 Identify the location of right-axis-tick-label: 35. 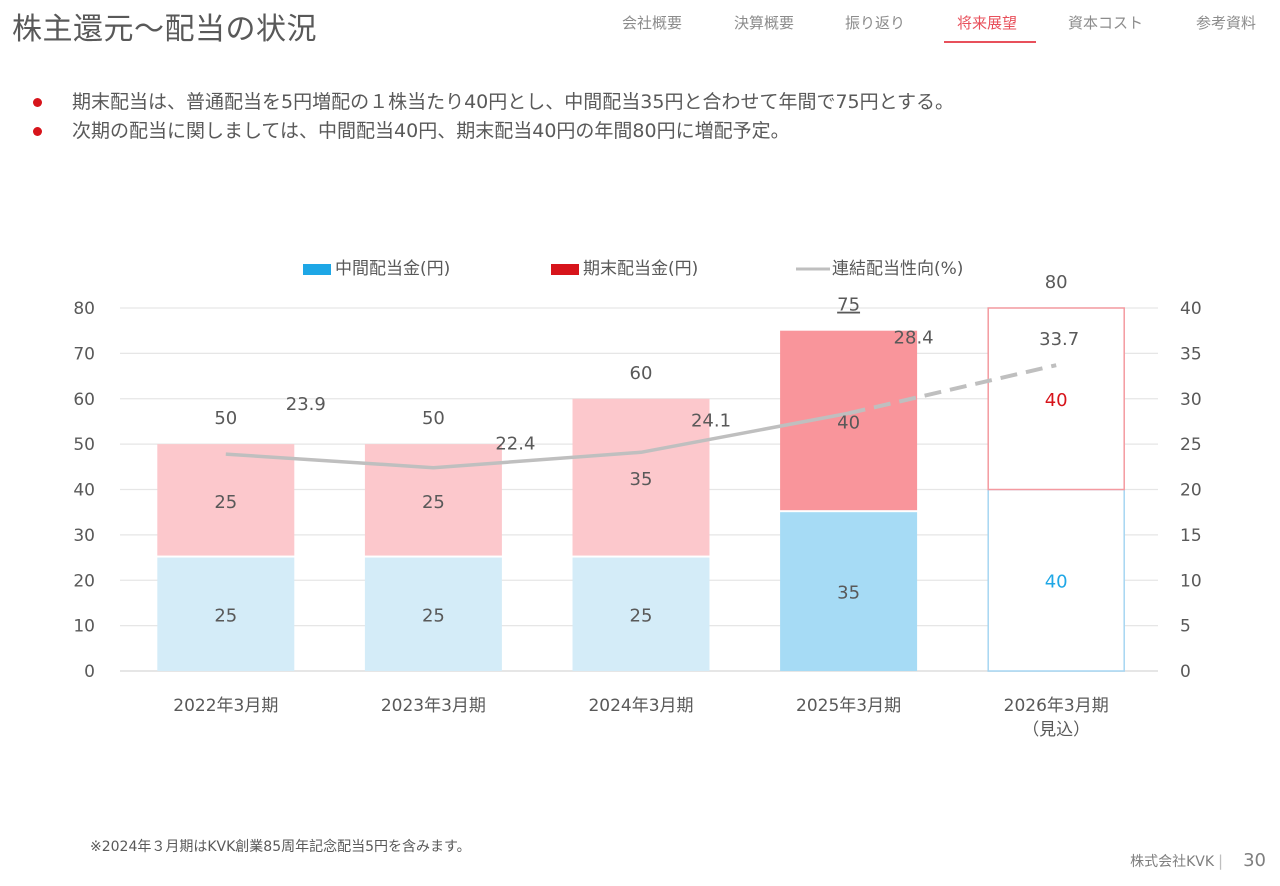
(1191, 354).